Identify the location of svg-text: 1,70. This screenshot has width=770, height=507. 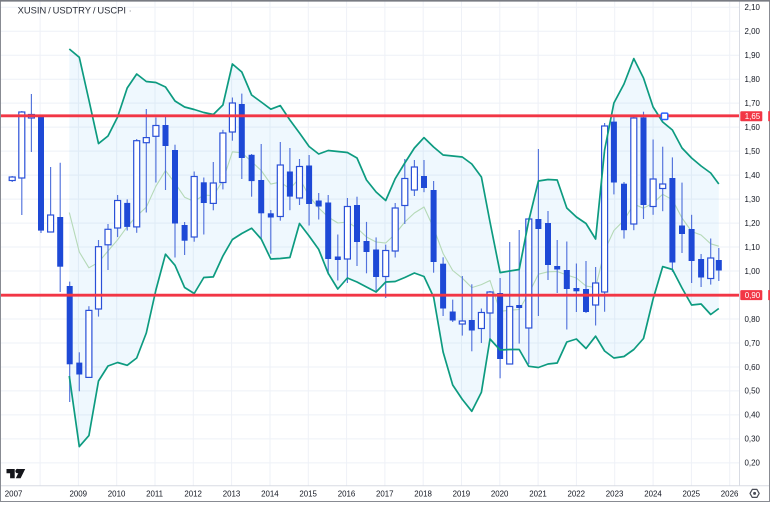
(753, 103).